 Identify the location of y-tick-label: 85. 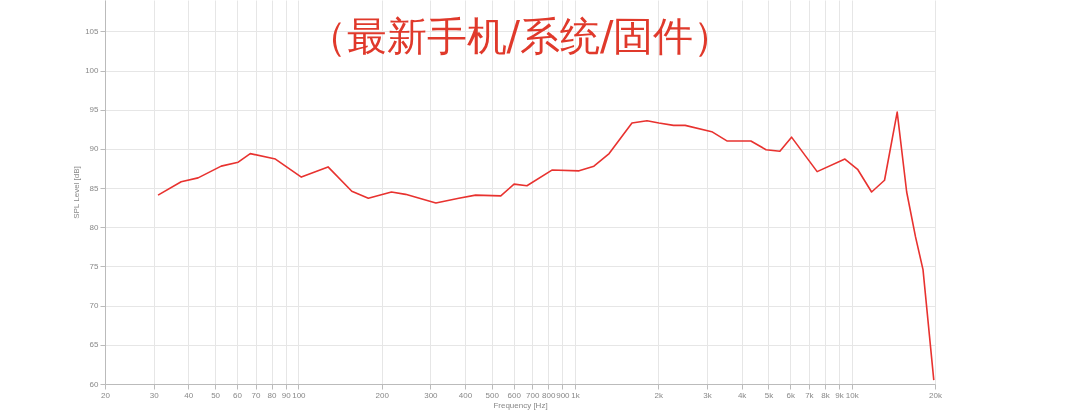
(94, 188).